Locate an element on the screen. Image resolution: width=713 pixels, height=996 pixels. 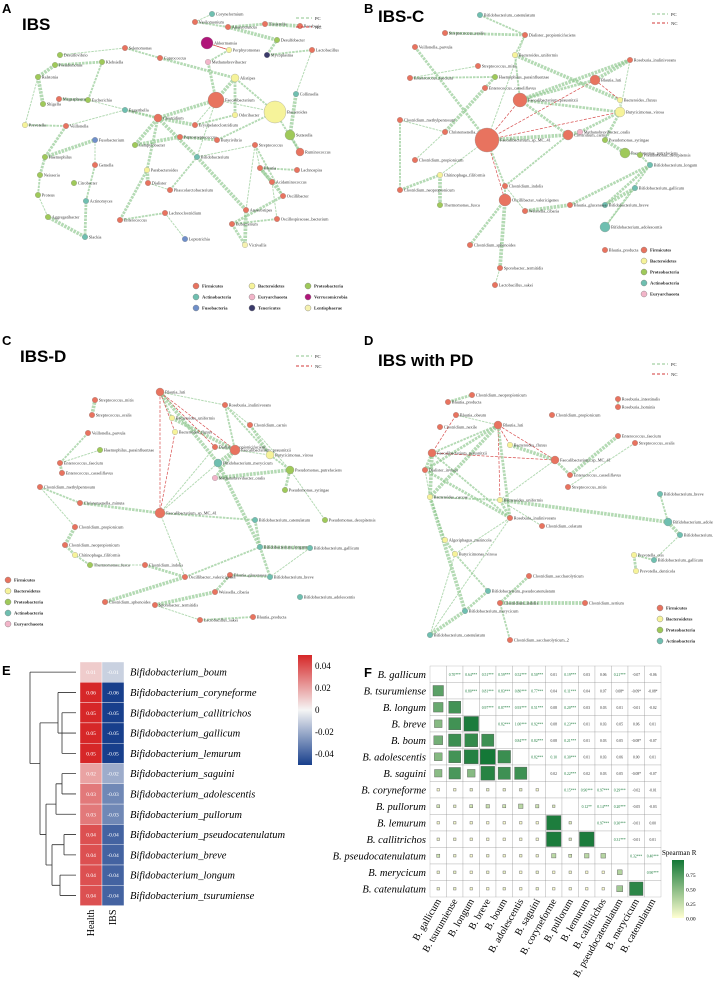
taxon-label: Bifidobacterium_gallicum is located at coordinates (681, 560).